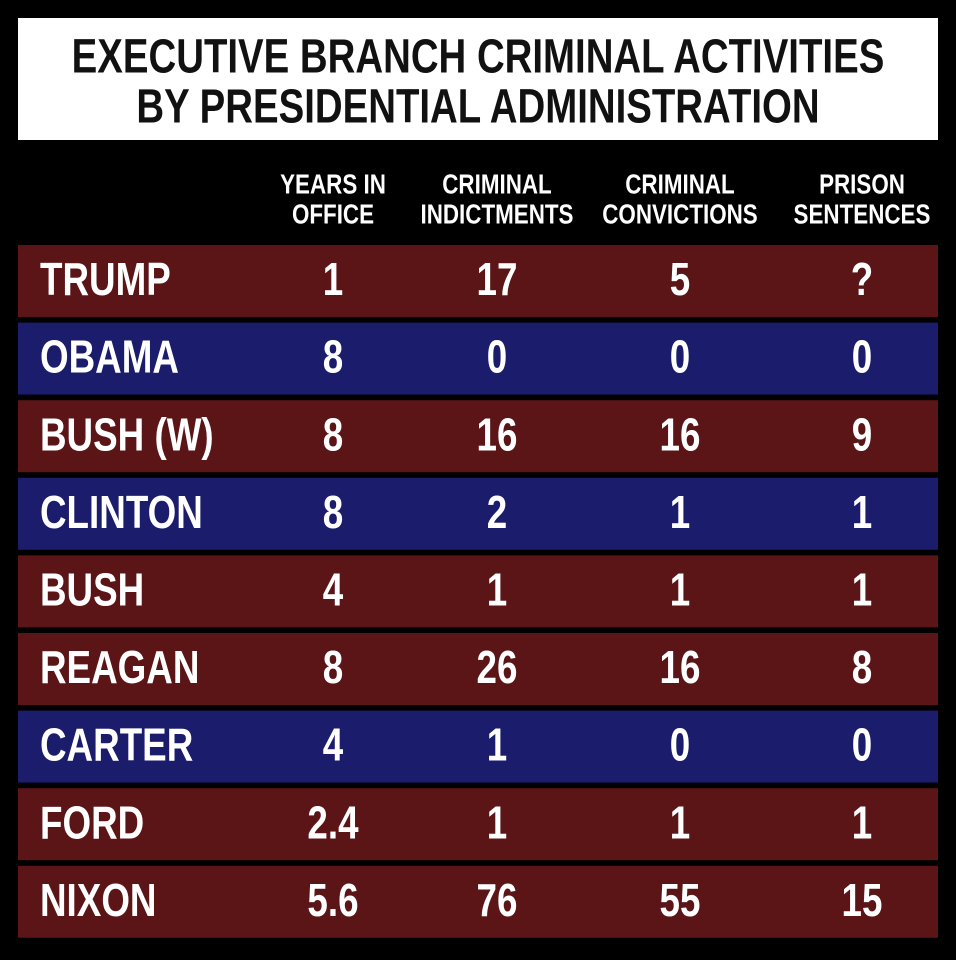 This screenshot has width=956, height=960. I want to click on cell-value: 76, so click(497, 900).